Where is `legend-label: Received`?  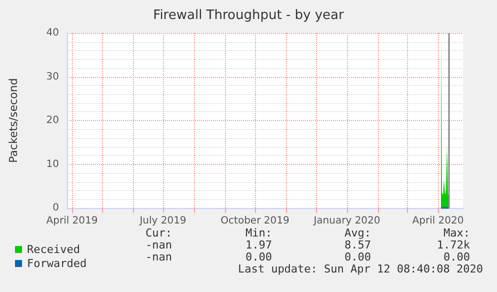 legend-label: Received is located at coordinates (53, 249).